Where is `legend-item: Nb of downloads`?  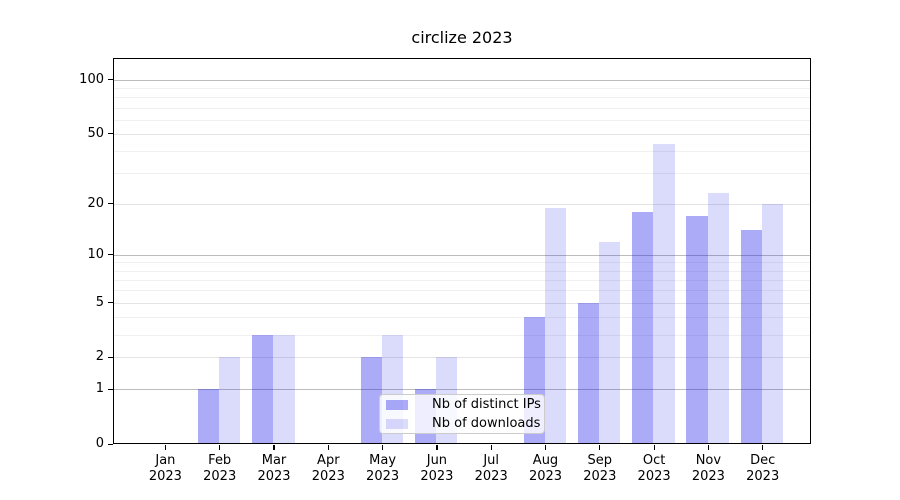
legend-item: Nb of downloads is located at coordinates (462, 423).